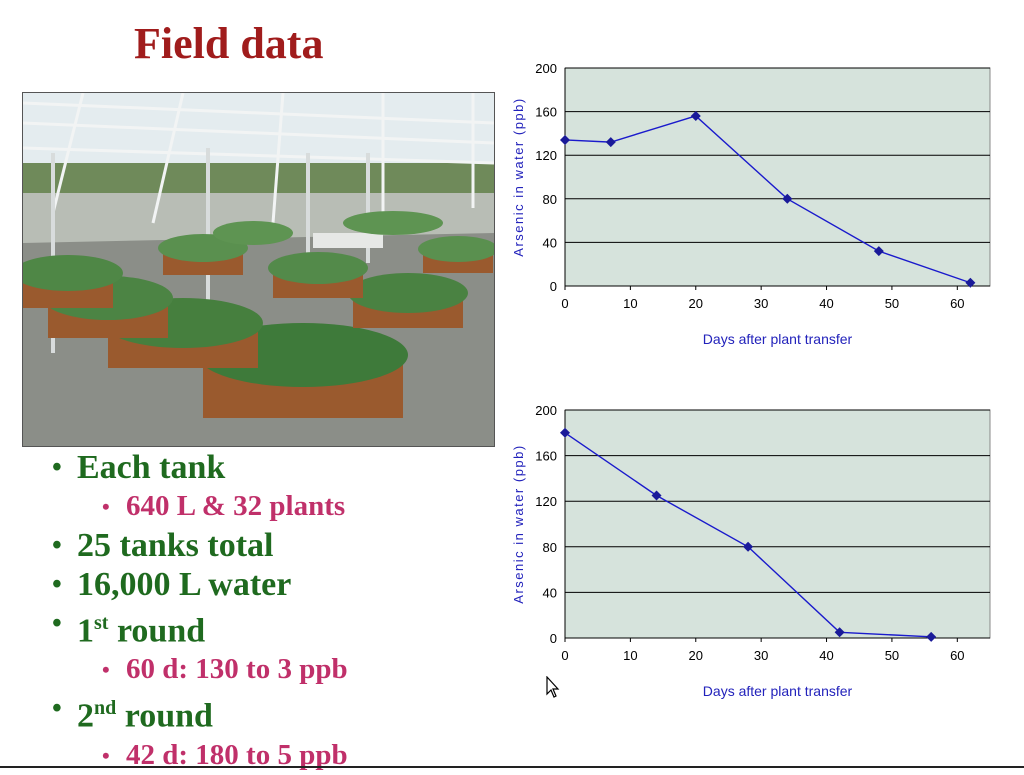 This screenshot has height=775, width=1024. What do you see at coordinates (229, 43) in the screenshot?
I see `slide-title: Field data` at bounding box center [229, 43].